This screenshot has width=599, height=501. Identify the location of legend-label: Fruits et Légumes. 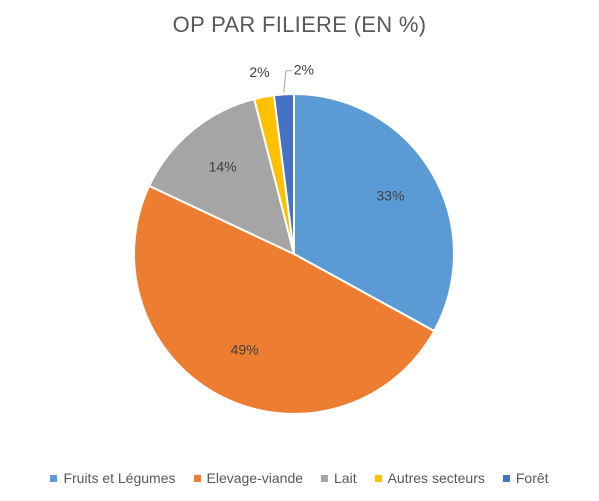
(119, 478).